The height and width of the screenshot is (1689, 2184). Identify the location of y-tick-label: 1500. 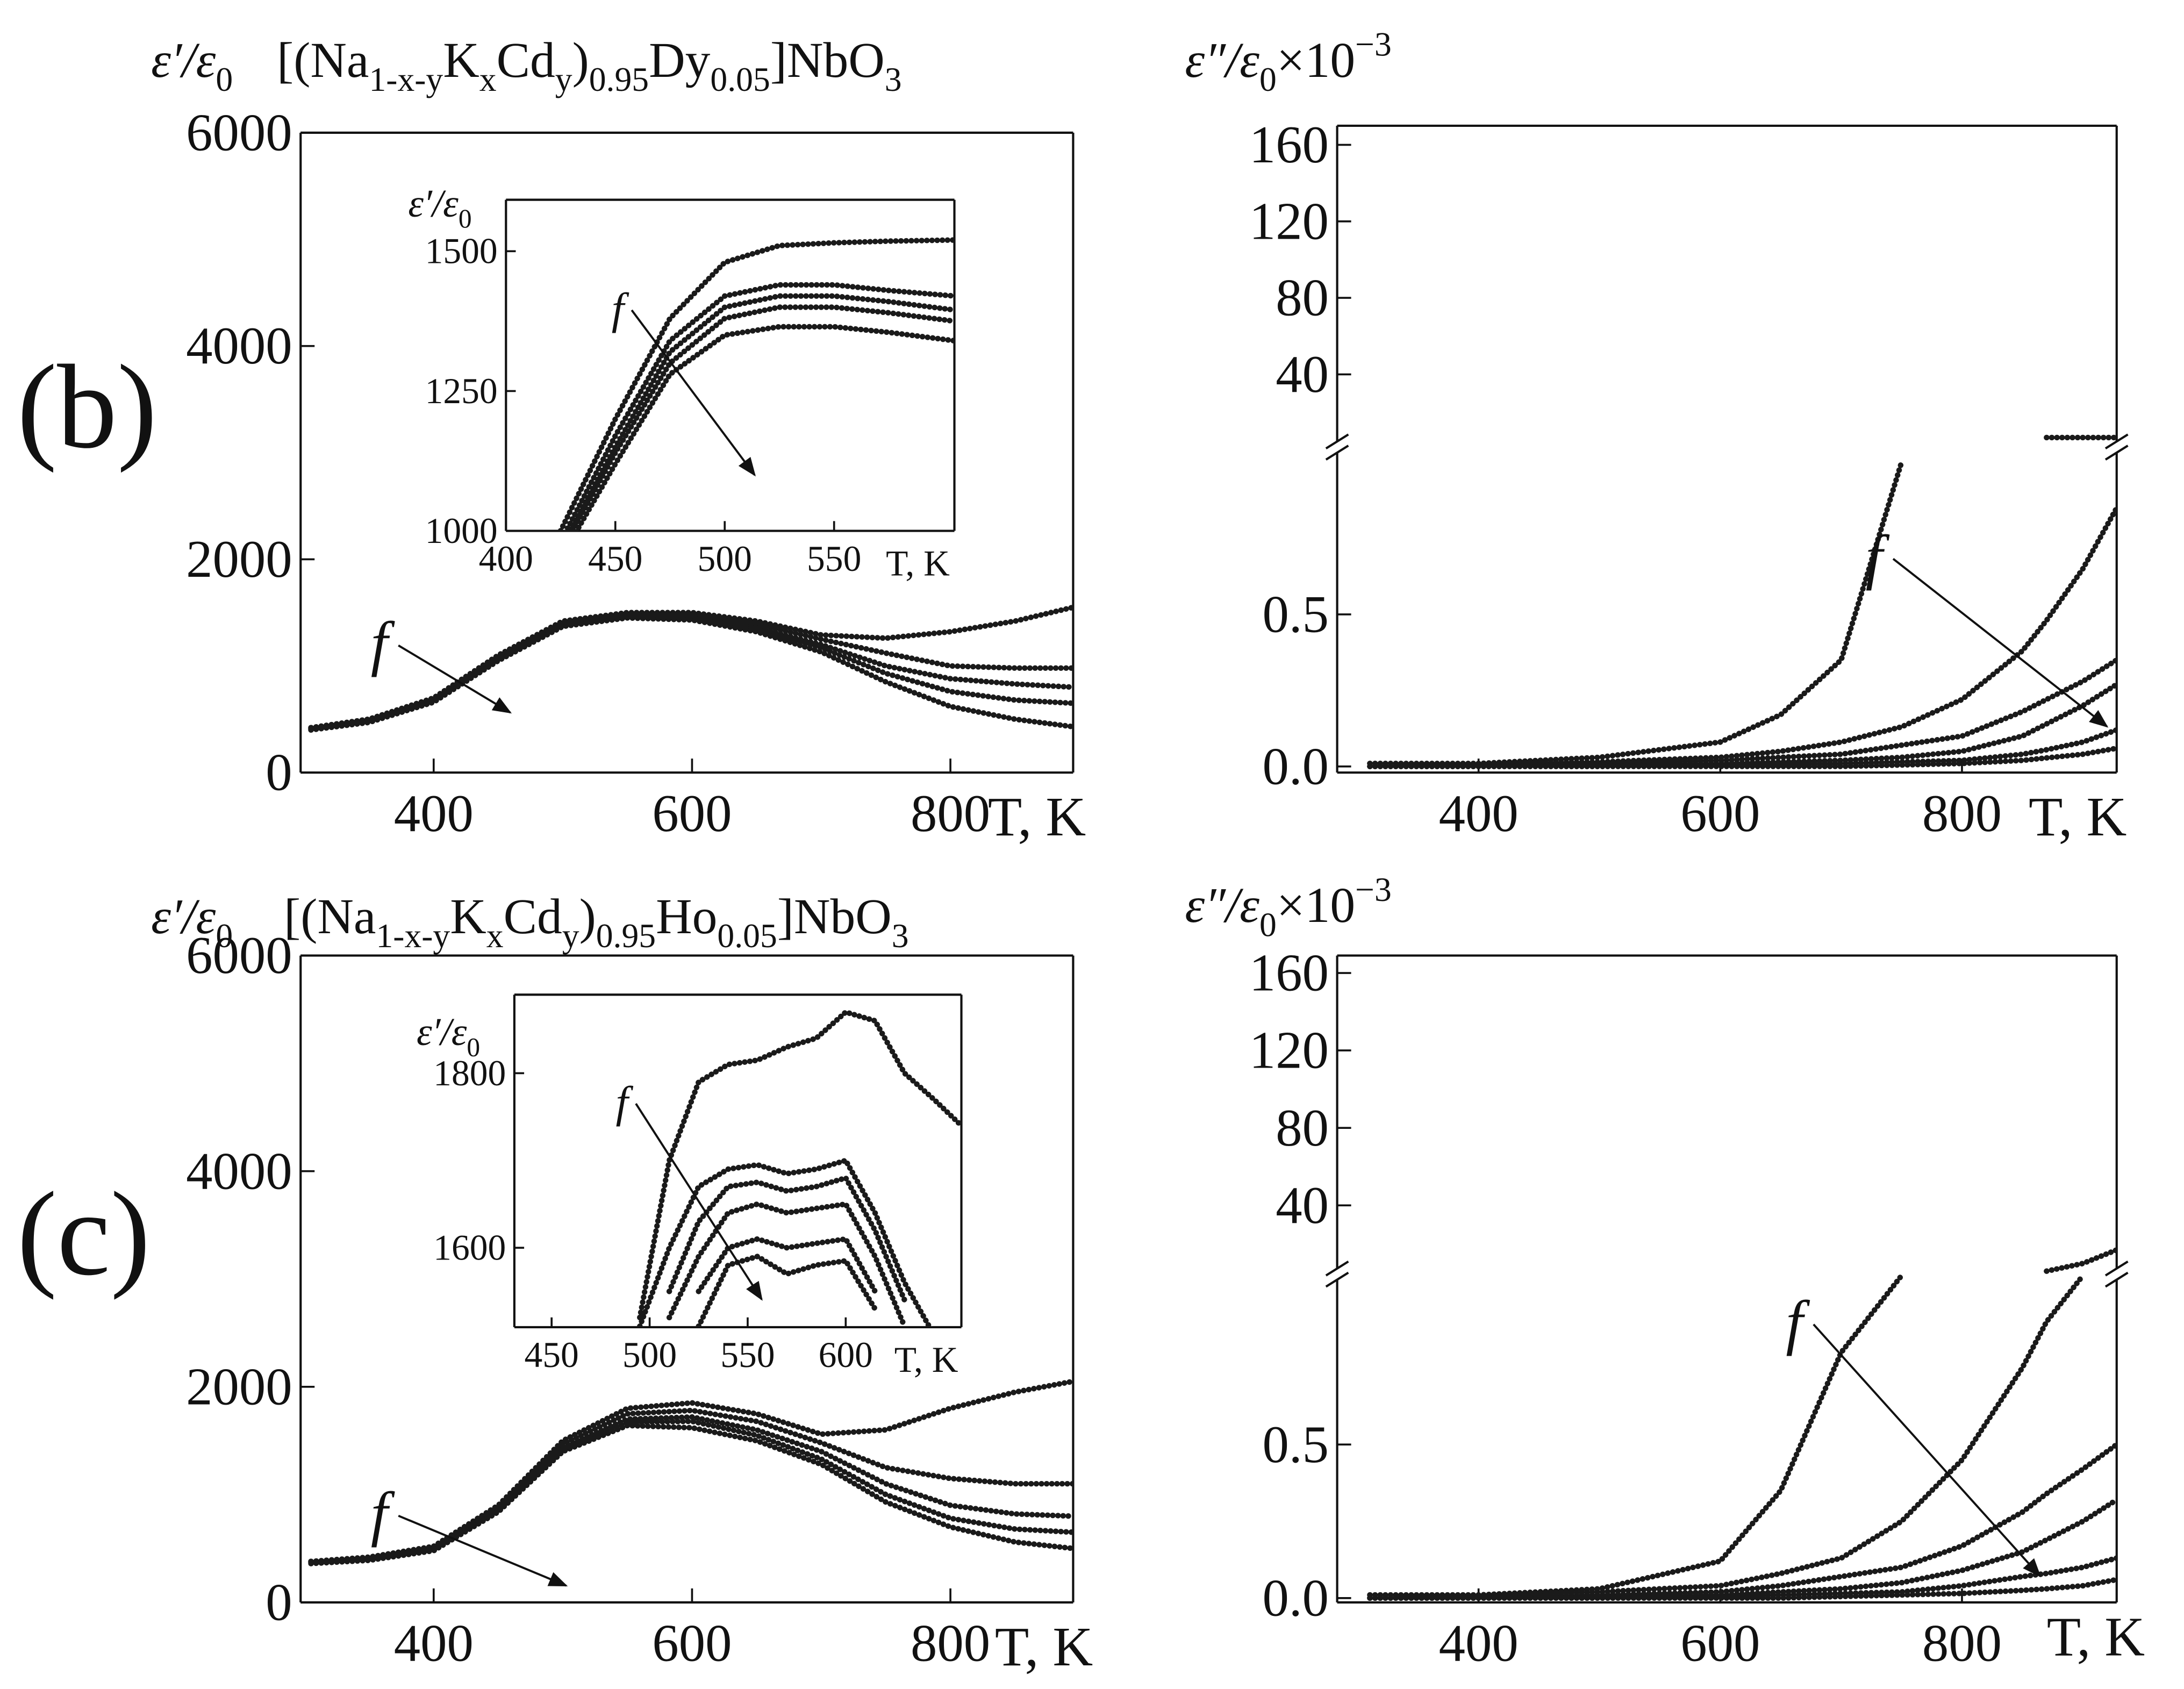
(461, 251).